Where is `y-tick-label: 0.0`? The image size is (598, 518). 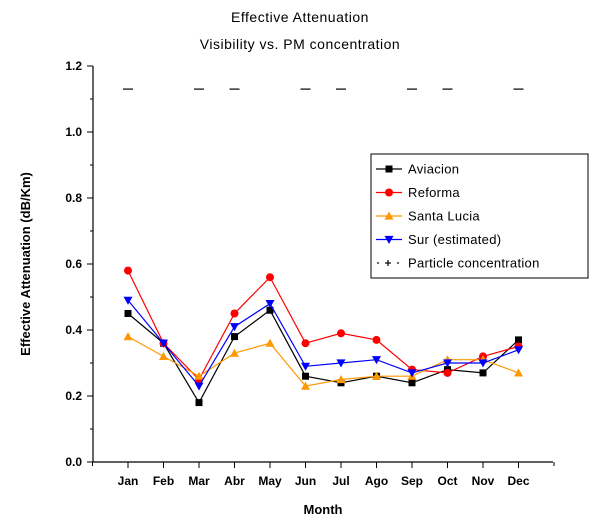 y-tick-label: 0.0 is located at coordinates (73, 462).